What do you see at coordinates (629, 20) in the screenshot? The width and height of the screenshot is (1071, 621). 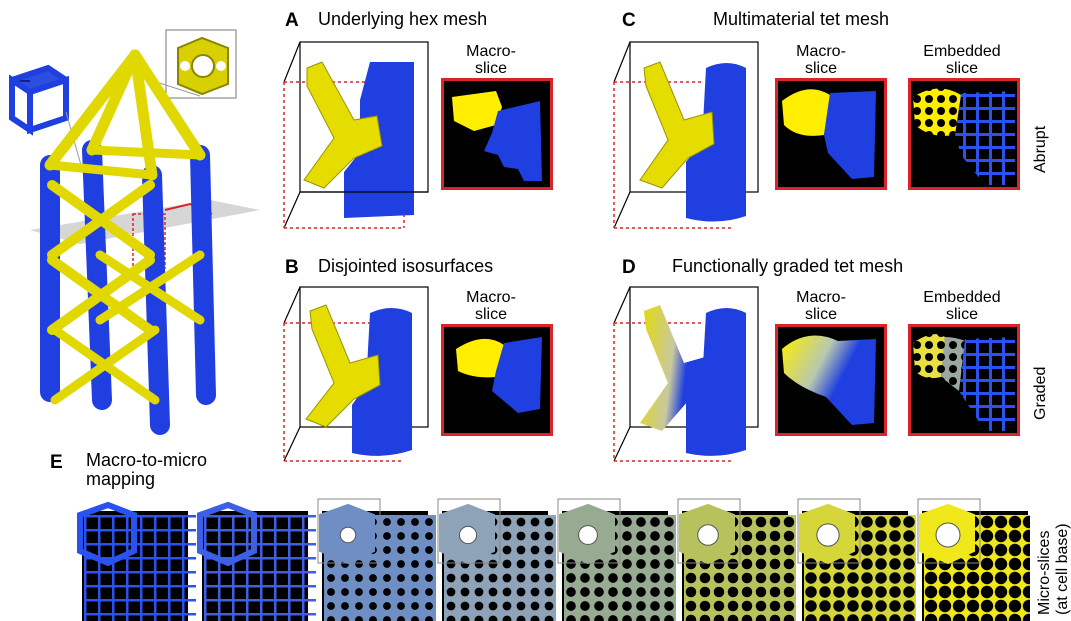 I see `panel-c-letter: C` at bounding box center [629, 20].